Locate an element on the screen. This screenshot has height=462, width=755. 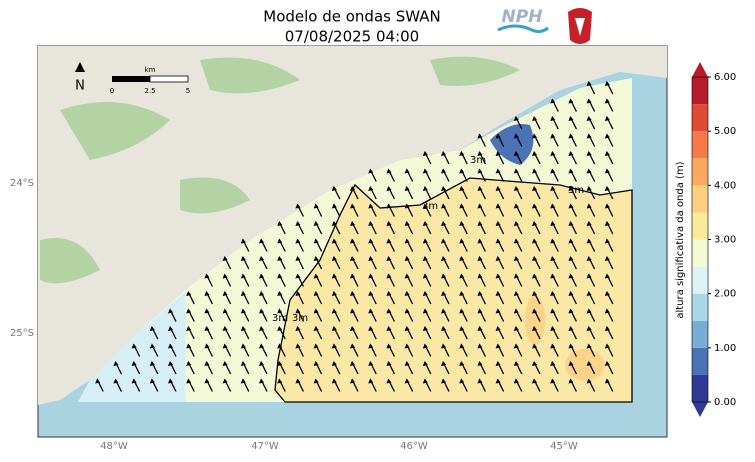
north-label: N is located at coordinates (80, 86).